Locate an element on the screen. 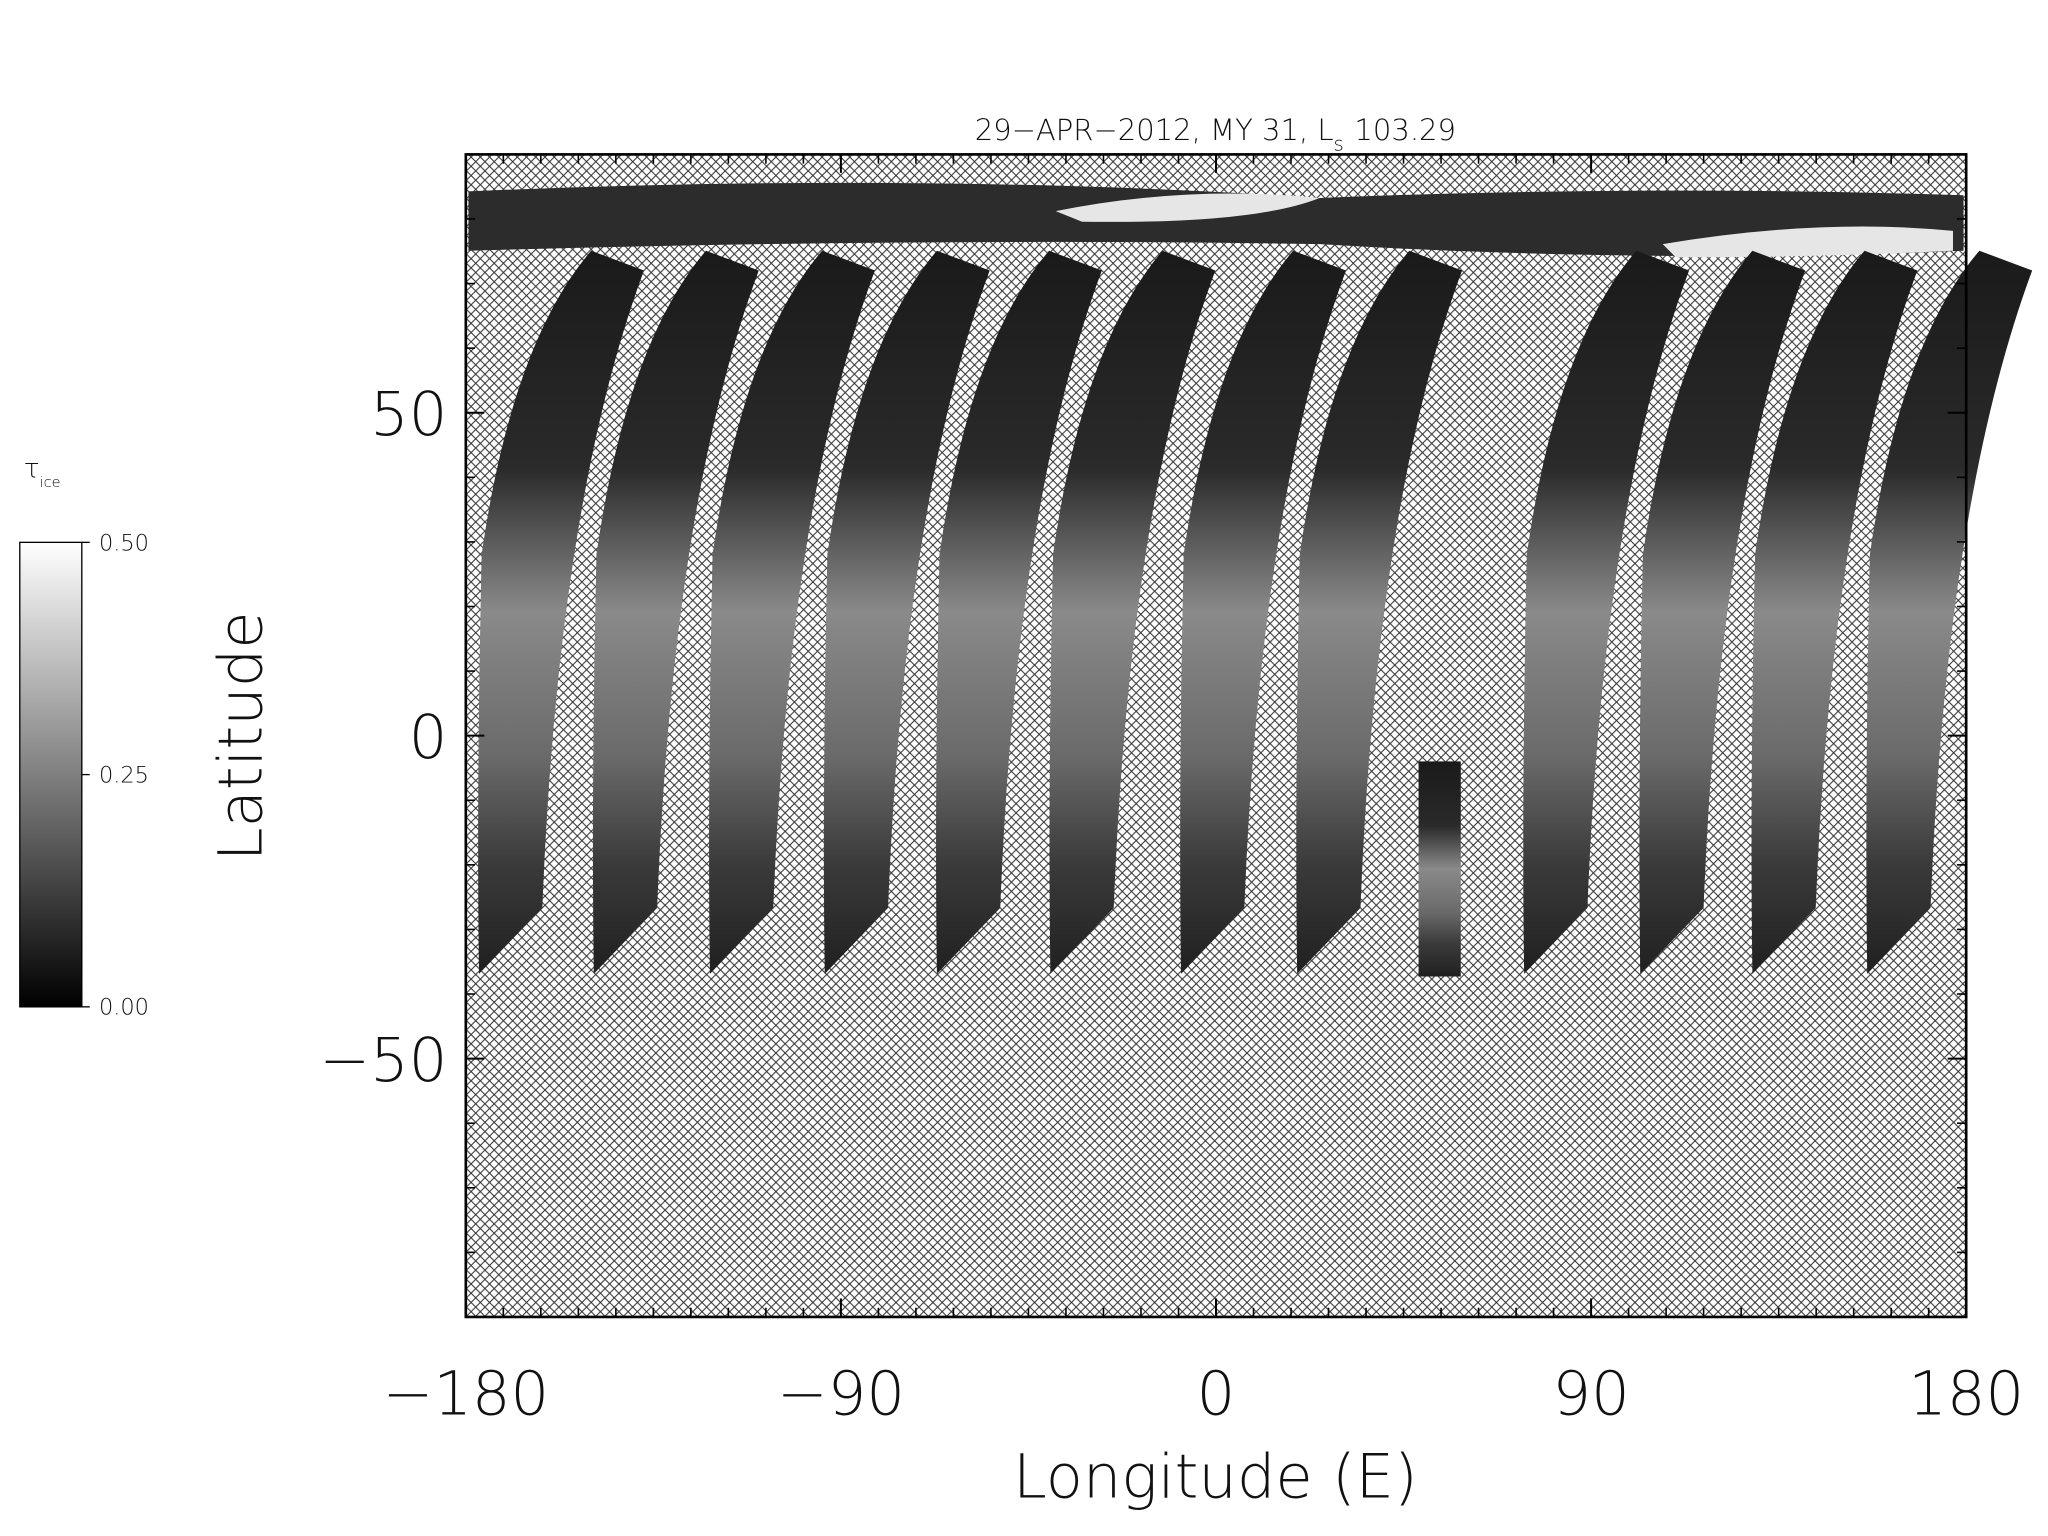 The image size is (2048, 1536). polar-bright is located at coordinates (1504, 225).